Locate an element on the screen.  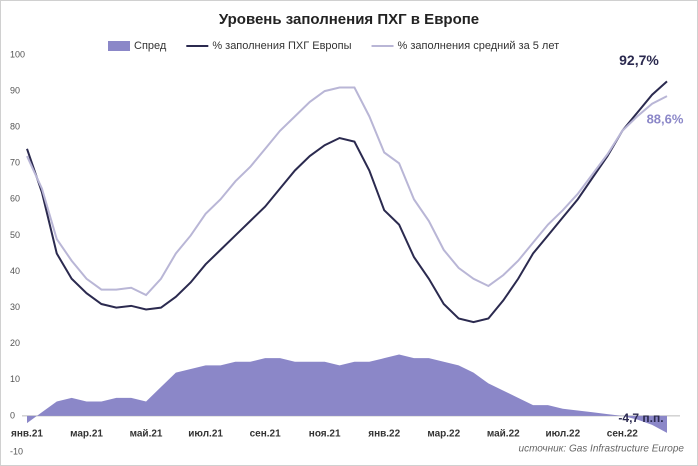
y-tick-label: 30 is located at coordinates (15, 307).